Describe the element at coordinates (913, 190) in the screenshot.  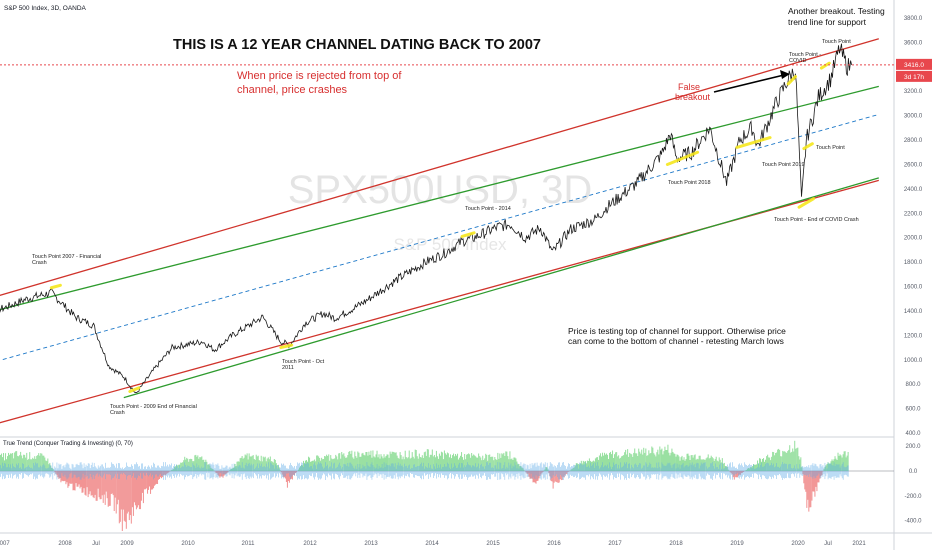
I see `price-tick-label: 2400.0` at that location.